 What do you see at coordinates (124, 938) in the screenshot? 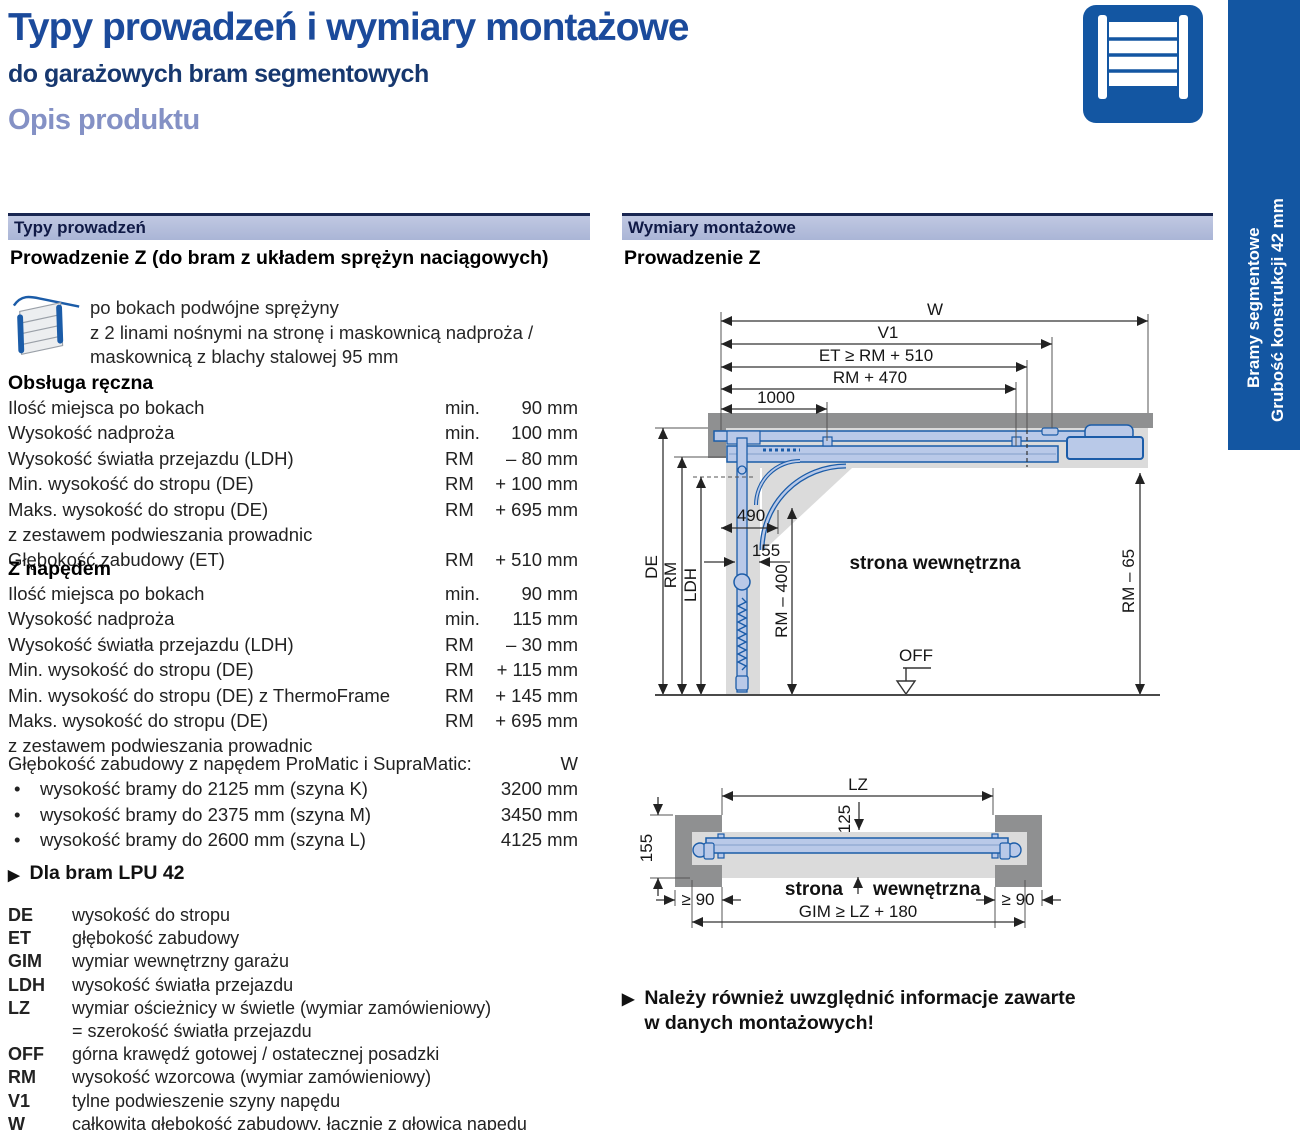
I see `legend-row: ET głębokość zabudowy` at bounding box center [124, 938].